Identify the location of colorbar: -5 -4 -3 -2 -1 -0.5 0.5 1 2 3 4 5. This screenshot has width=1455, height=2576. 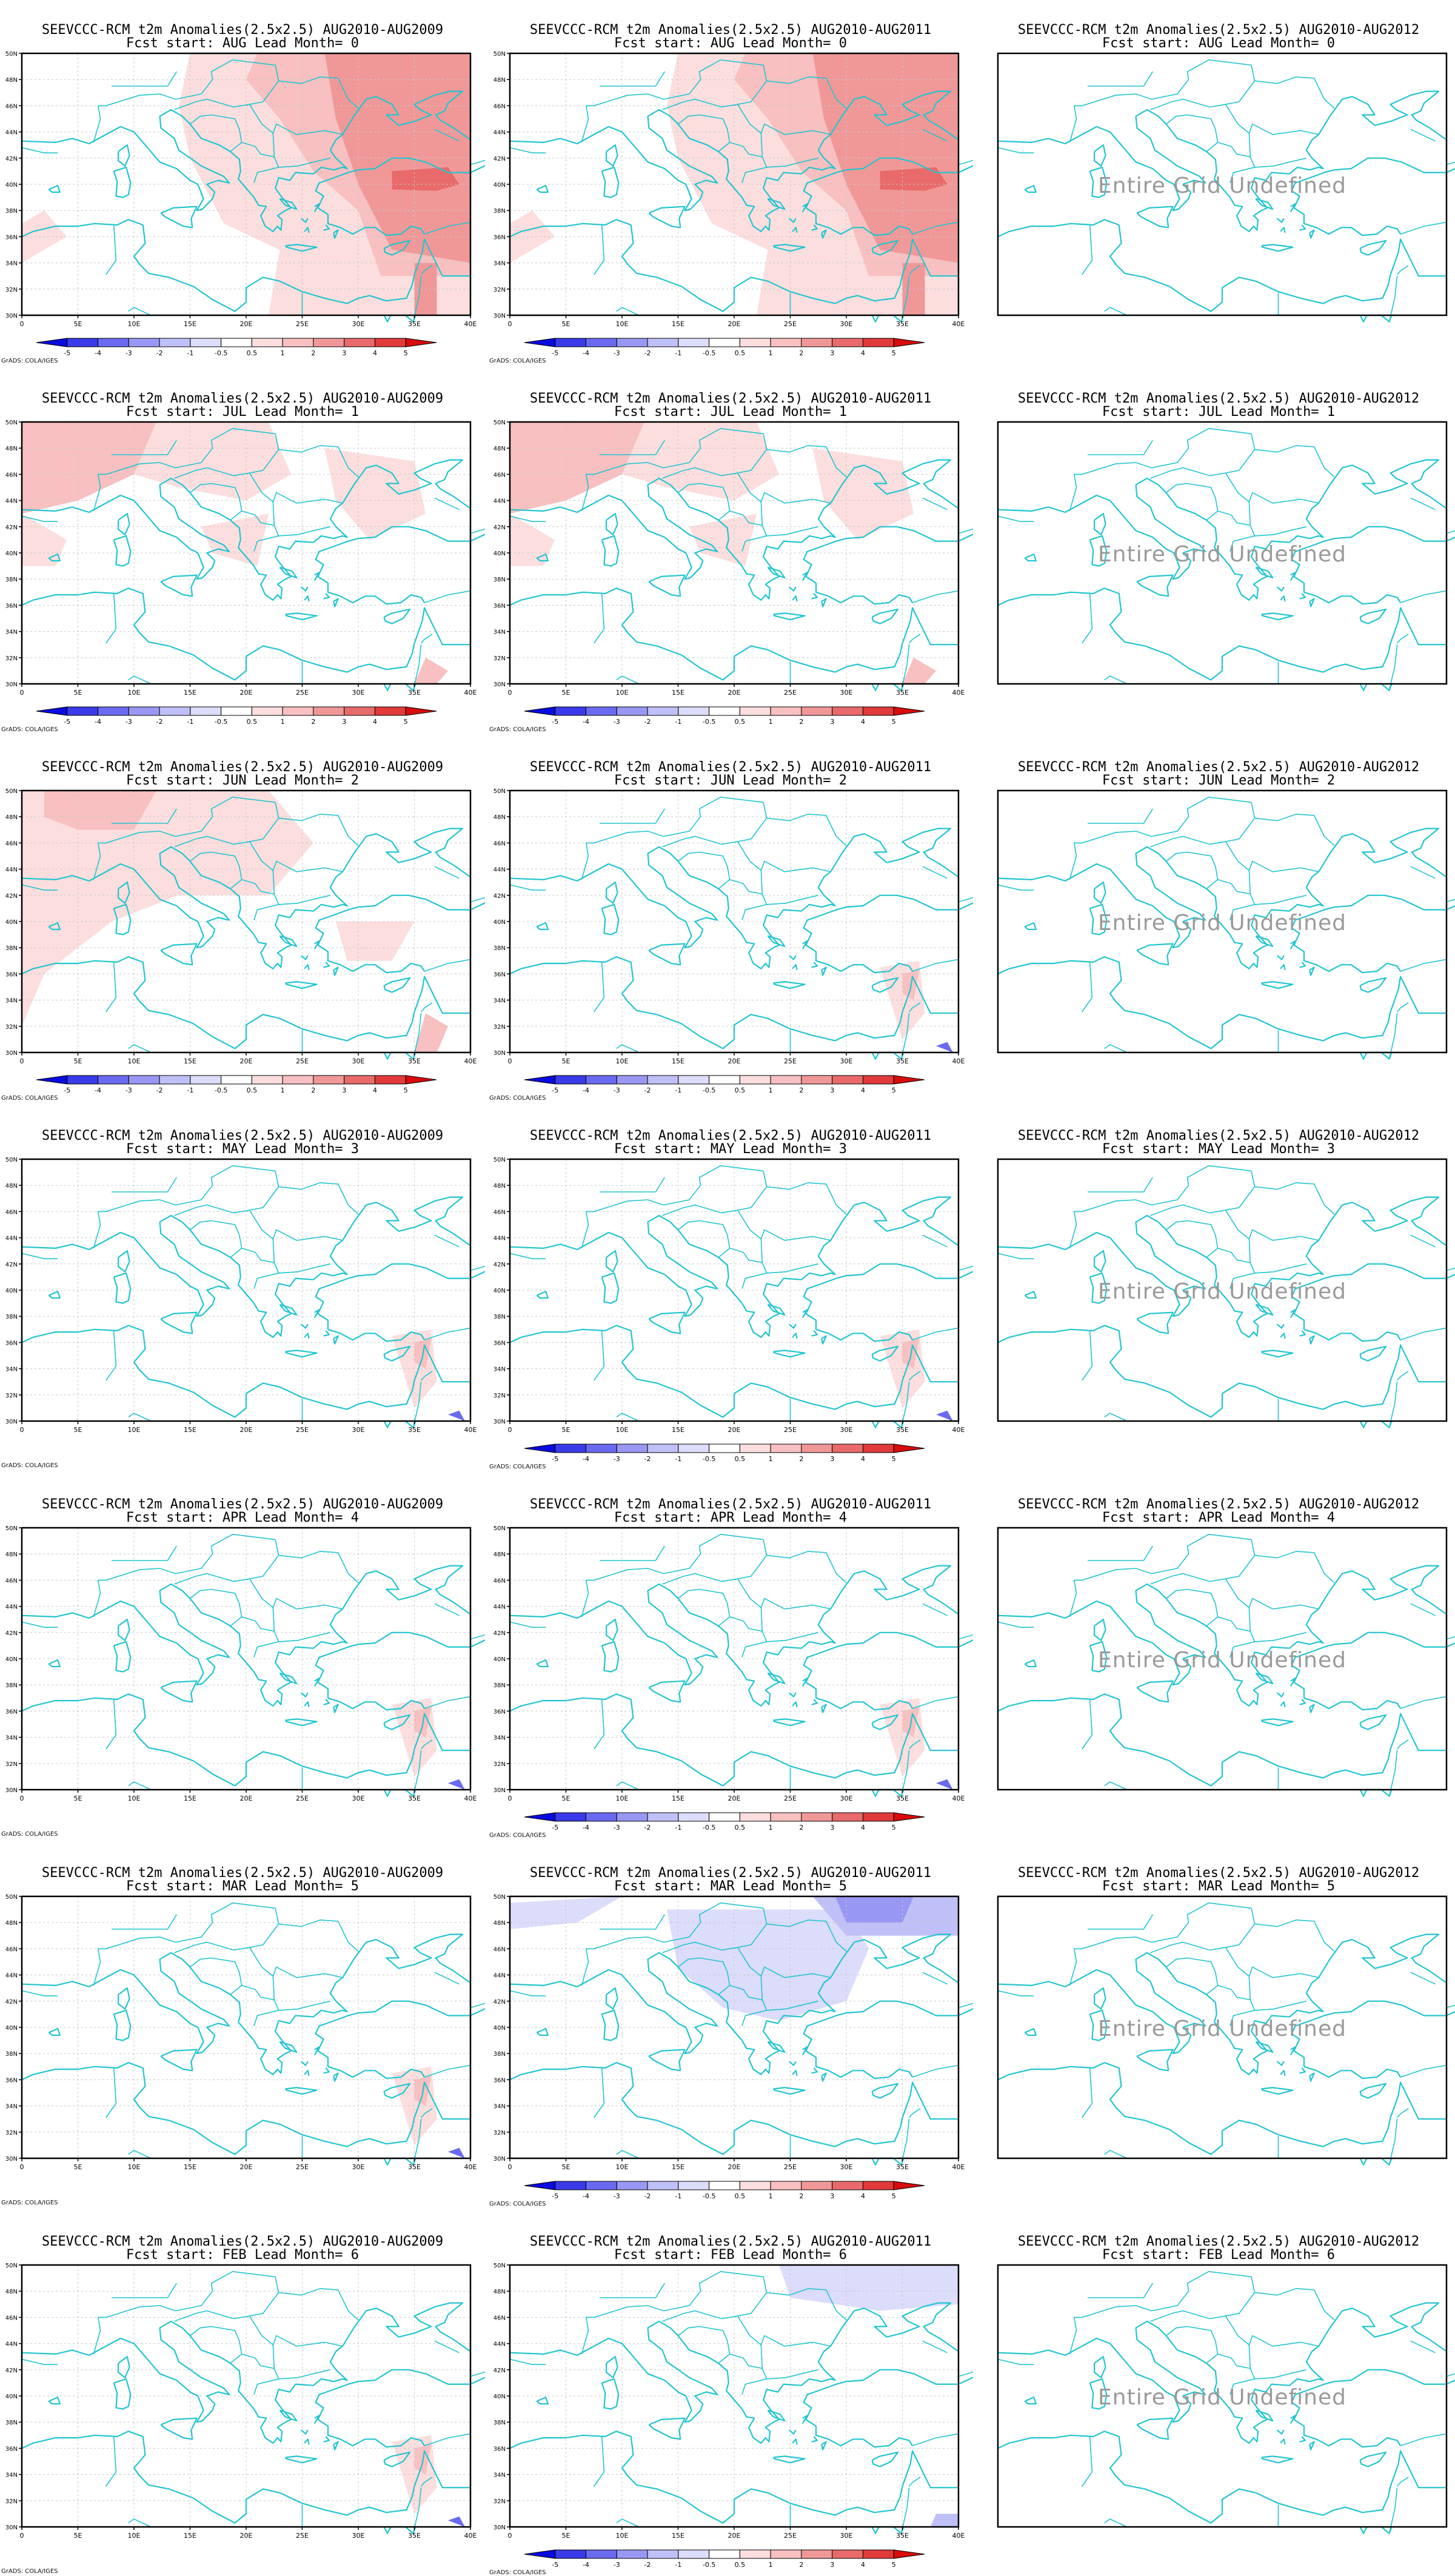
(236, 716).